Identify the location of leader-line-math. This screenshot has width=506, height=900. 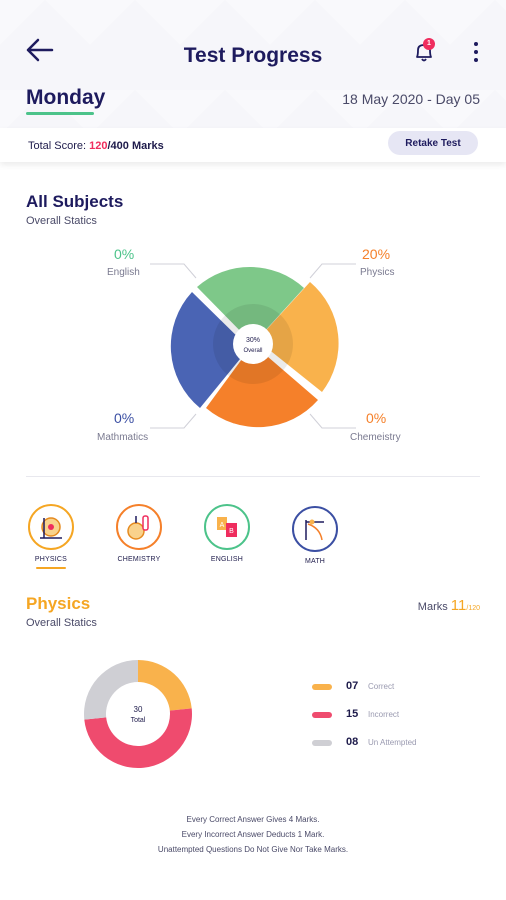
(173, 421).